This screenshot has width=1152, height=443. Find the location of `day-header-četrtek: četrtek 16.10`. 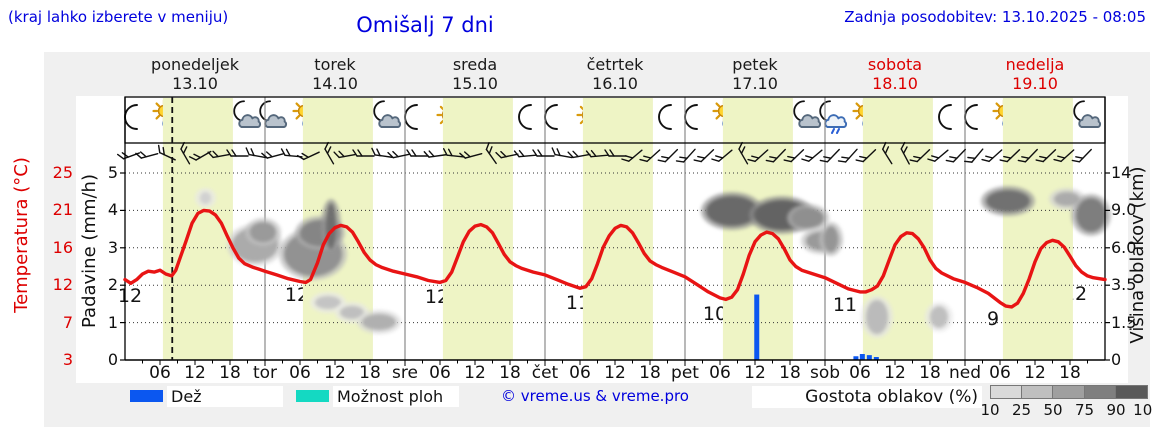

day-header-četrtek: četrtek 16.10 is located at coordinates (615, 75).